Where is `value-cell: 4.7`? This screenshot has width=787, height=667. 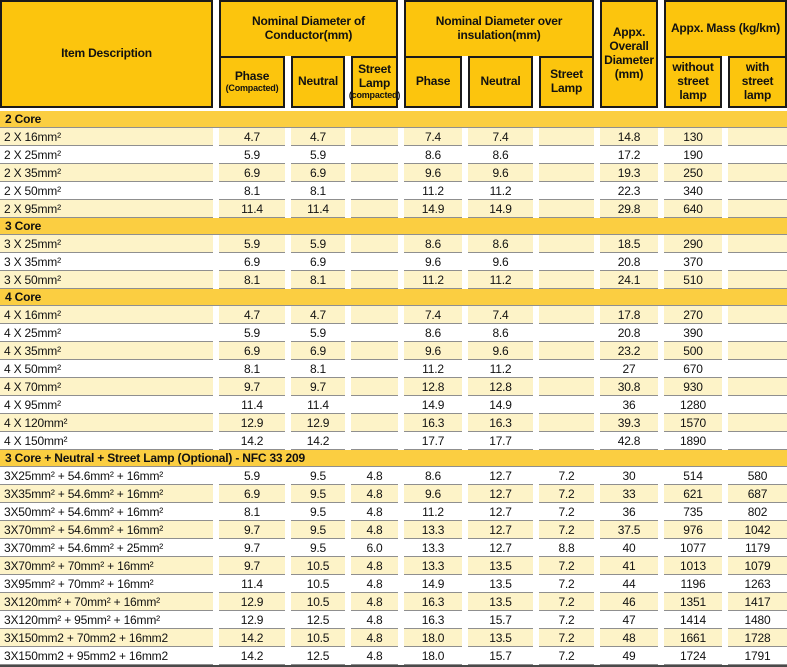
value-cell: 4.7 is located at coordinates (252, 137).